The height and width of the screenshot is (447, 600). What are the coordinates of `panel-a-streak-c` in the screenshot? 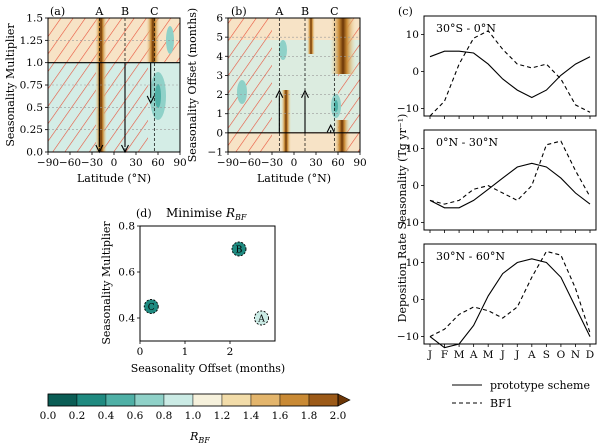 It's located at (153, 40).